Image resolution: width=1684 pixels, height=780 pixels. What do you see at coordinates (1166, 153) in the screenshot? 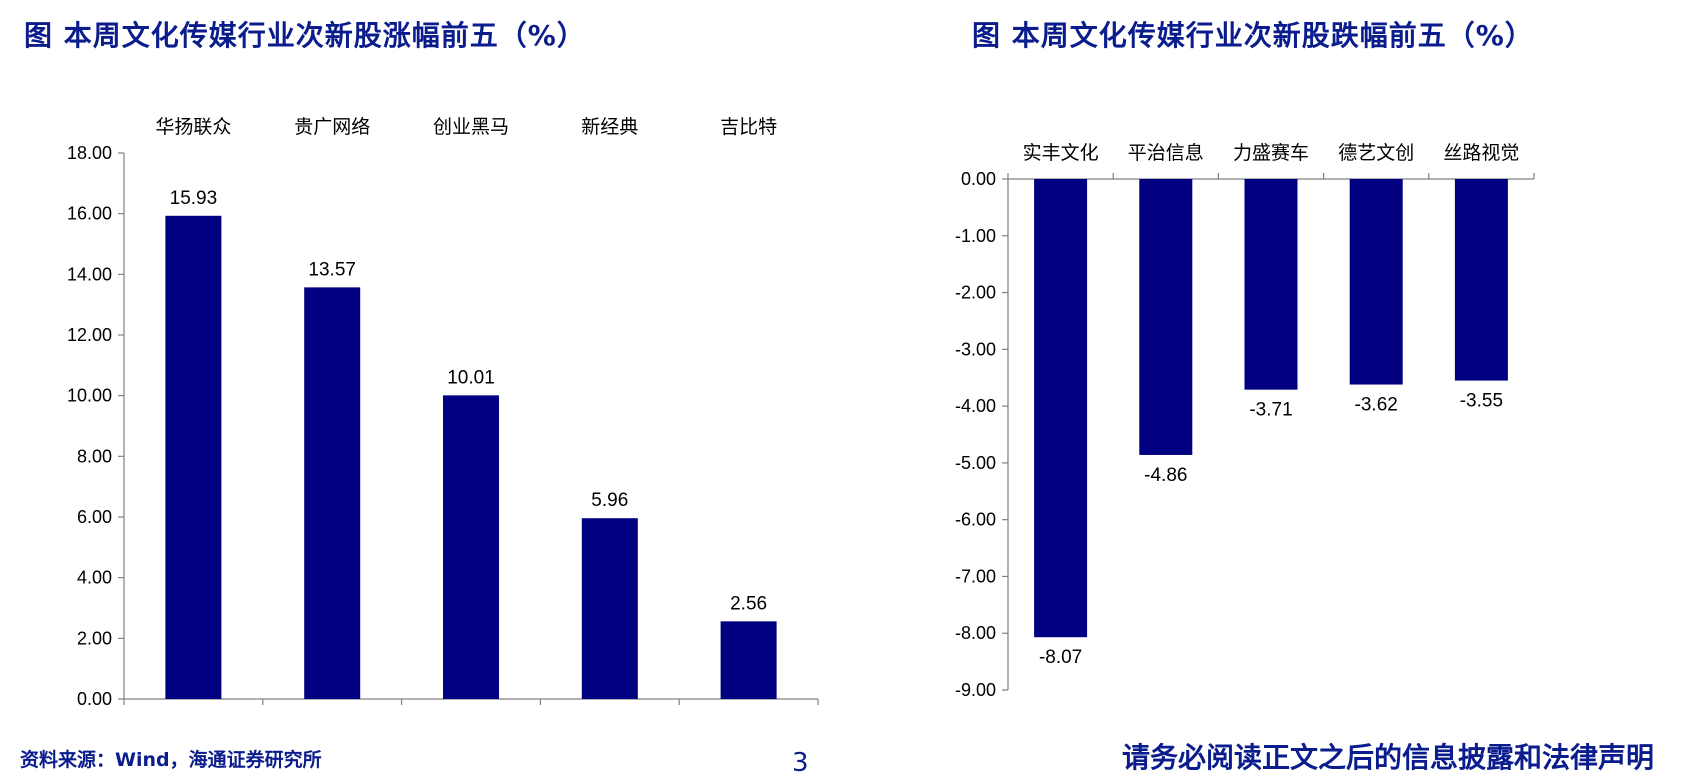
I see `category-label: 平治信息` at bounding box center [1166, 153].